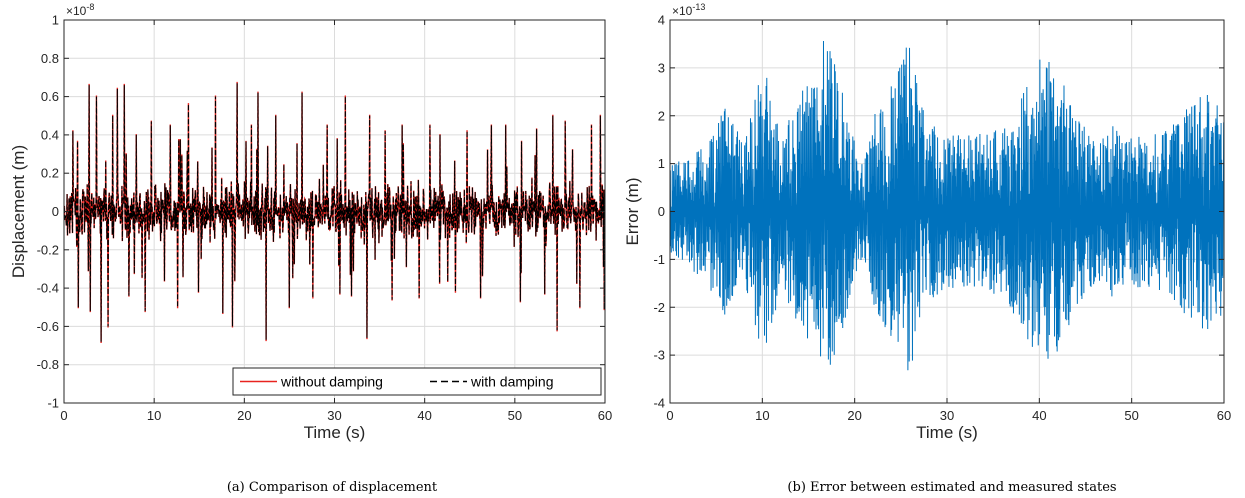 The width and height of the screenshot is (1245, 498). I want to click on x-axis-label-b: Time (s), so click(947, 432).